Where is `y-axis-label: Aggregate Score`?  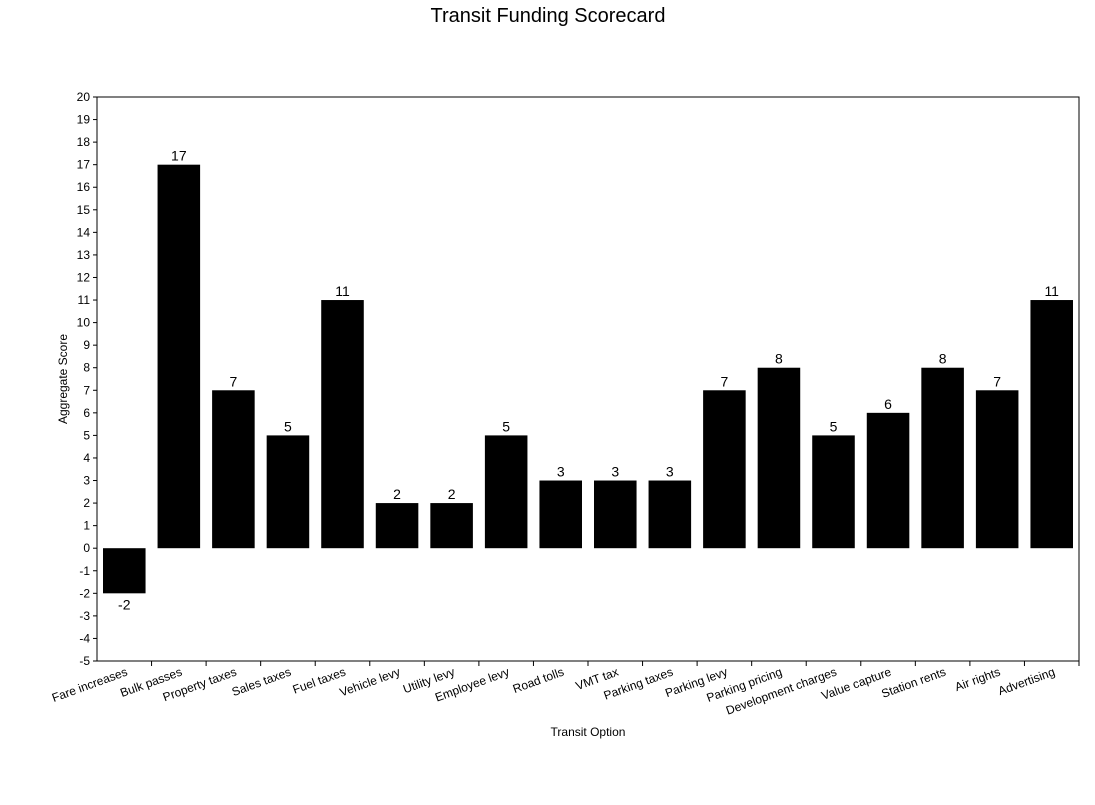 y-axis-label: Aggregate Score is located at coordinates (63, 379).